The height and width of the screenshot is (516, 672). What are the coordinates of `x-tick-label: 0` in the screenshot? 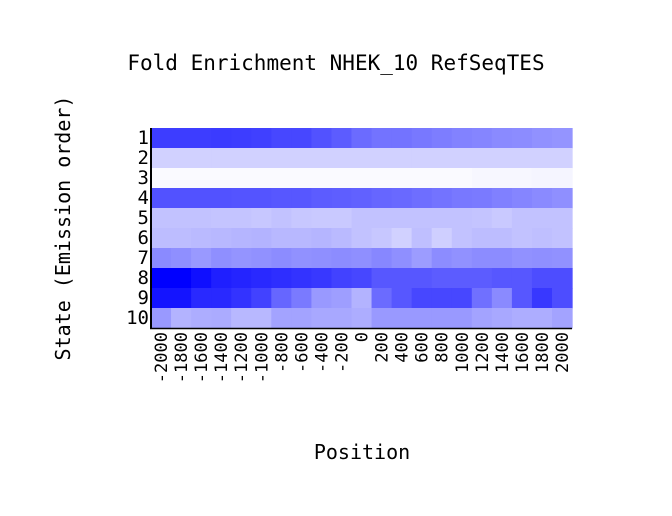 It's located at (363, 337).